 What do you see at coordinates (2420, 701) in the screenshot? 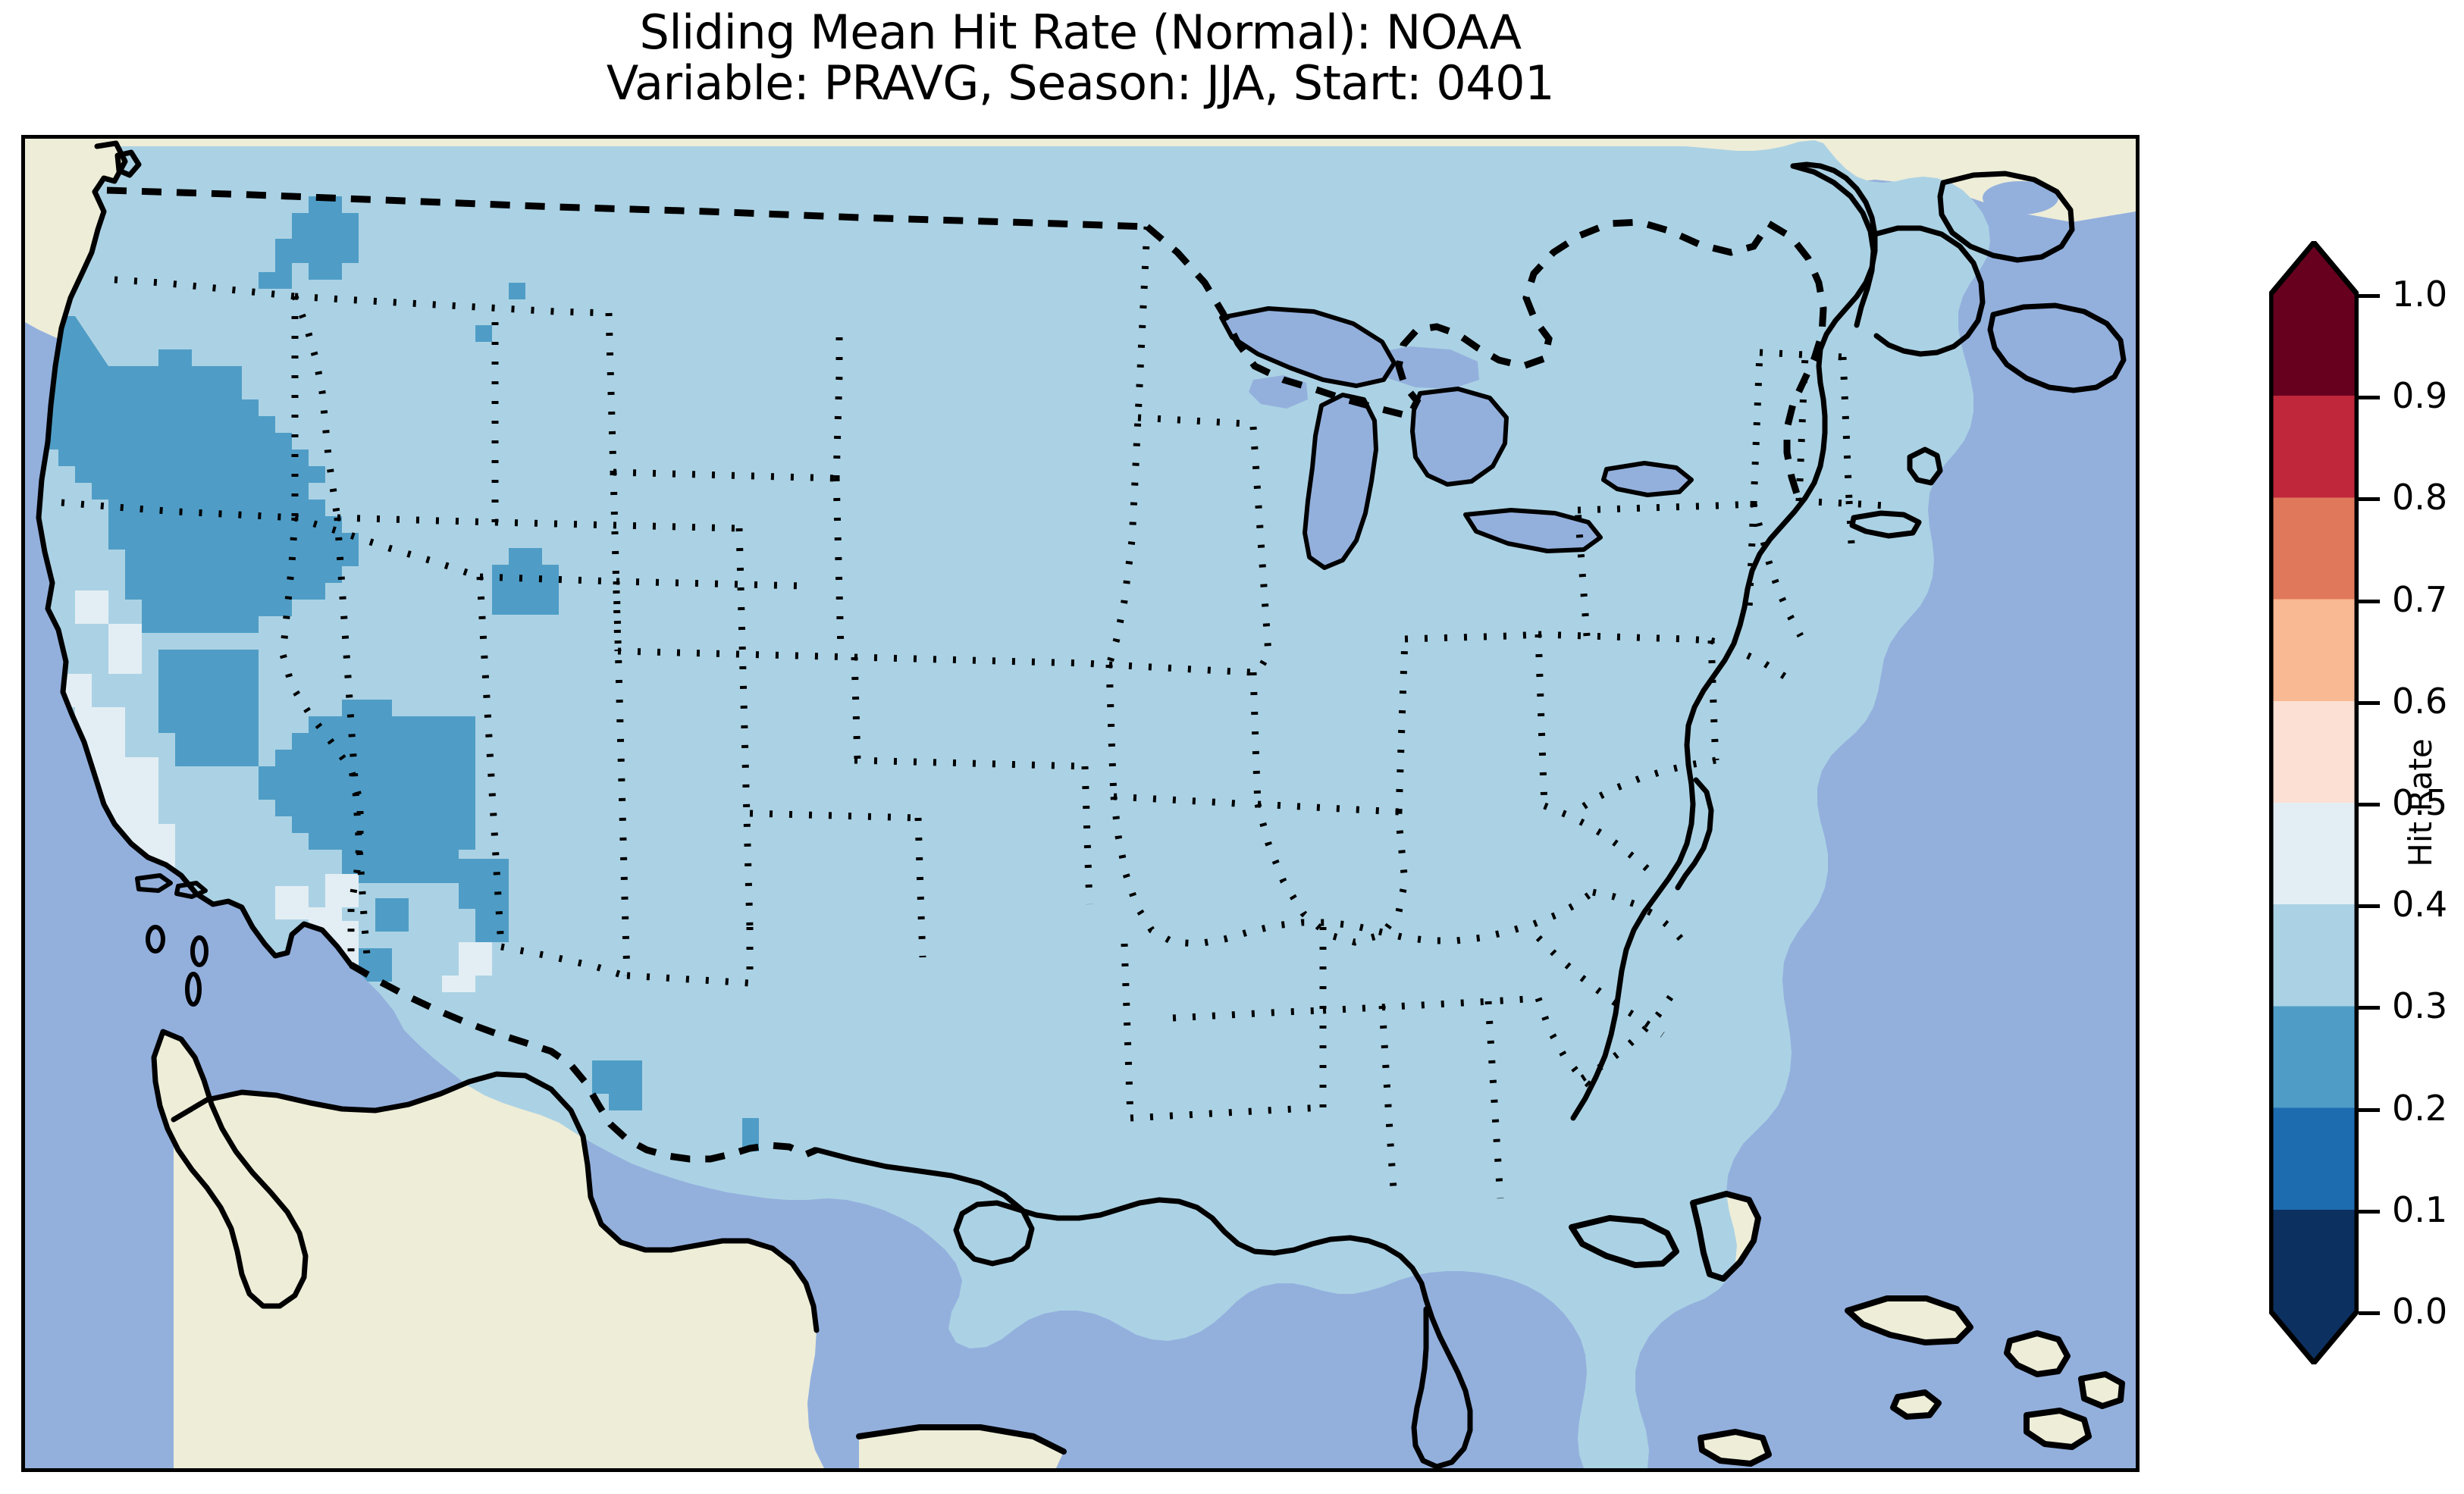
I see `colorbar-tick-label: 0.6` at bounding box center [2420, 701].